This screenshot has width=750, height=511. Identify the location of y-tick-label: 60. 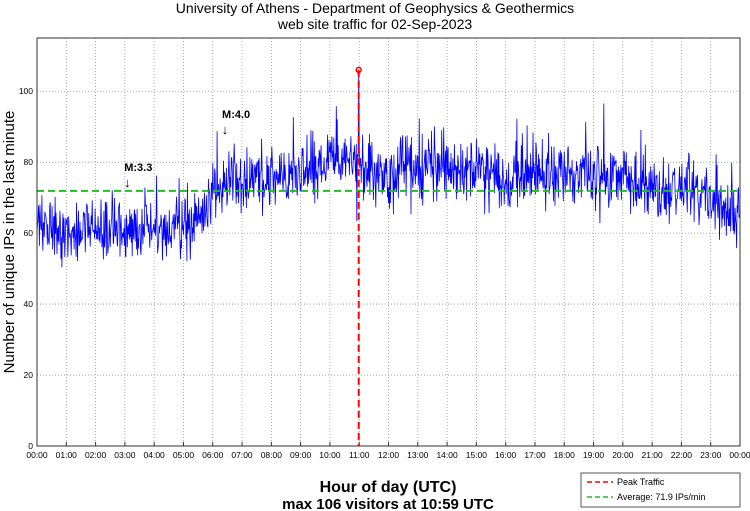
(29, 233).